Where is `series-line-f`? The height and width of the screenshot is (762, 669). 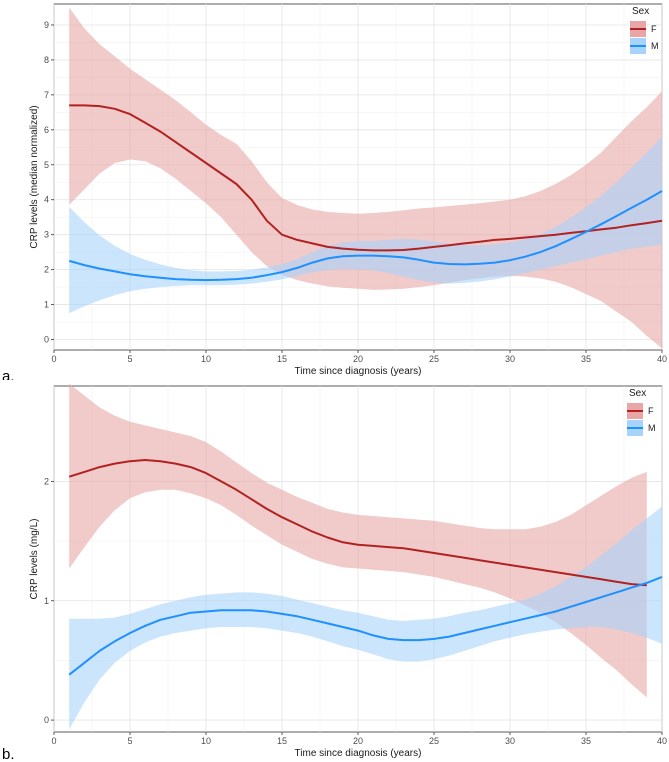
series-line-f is located at coordinates (357, 523).